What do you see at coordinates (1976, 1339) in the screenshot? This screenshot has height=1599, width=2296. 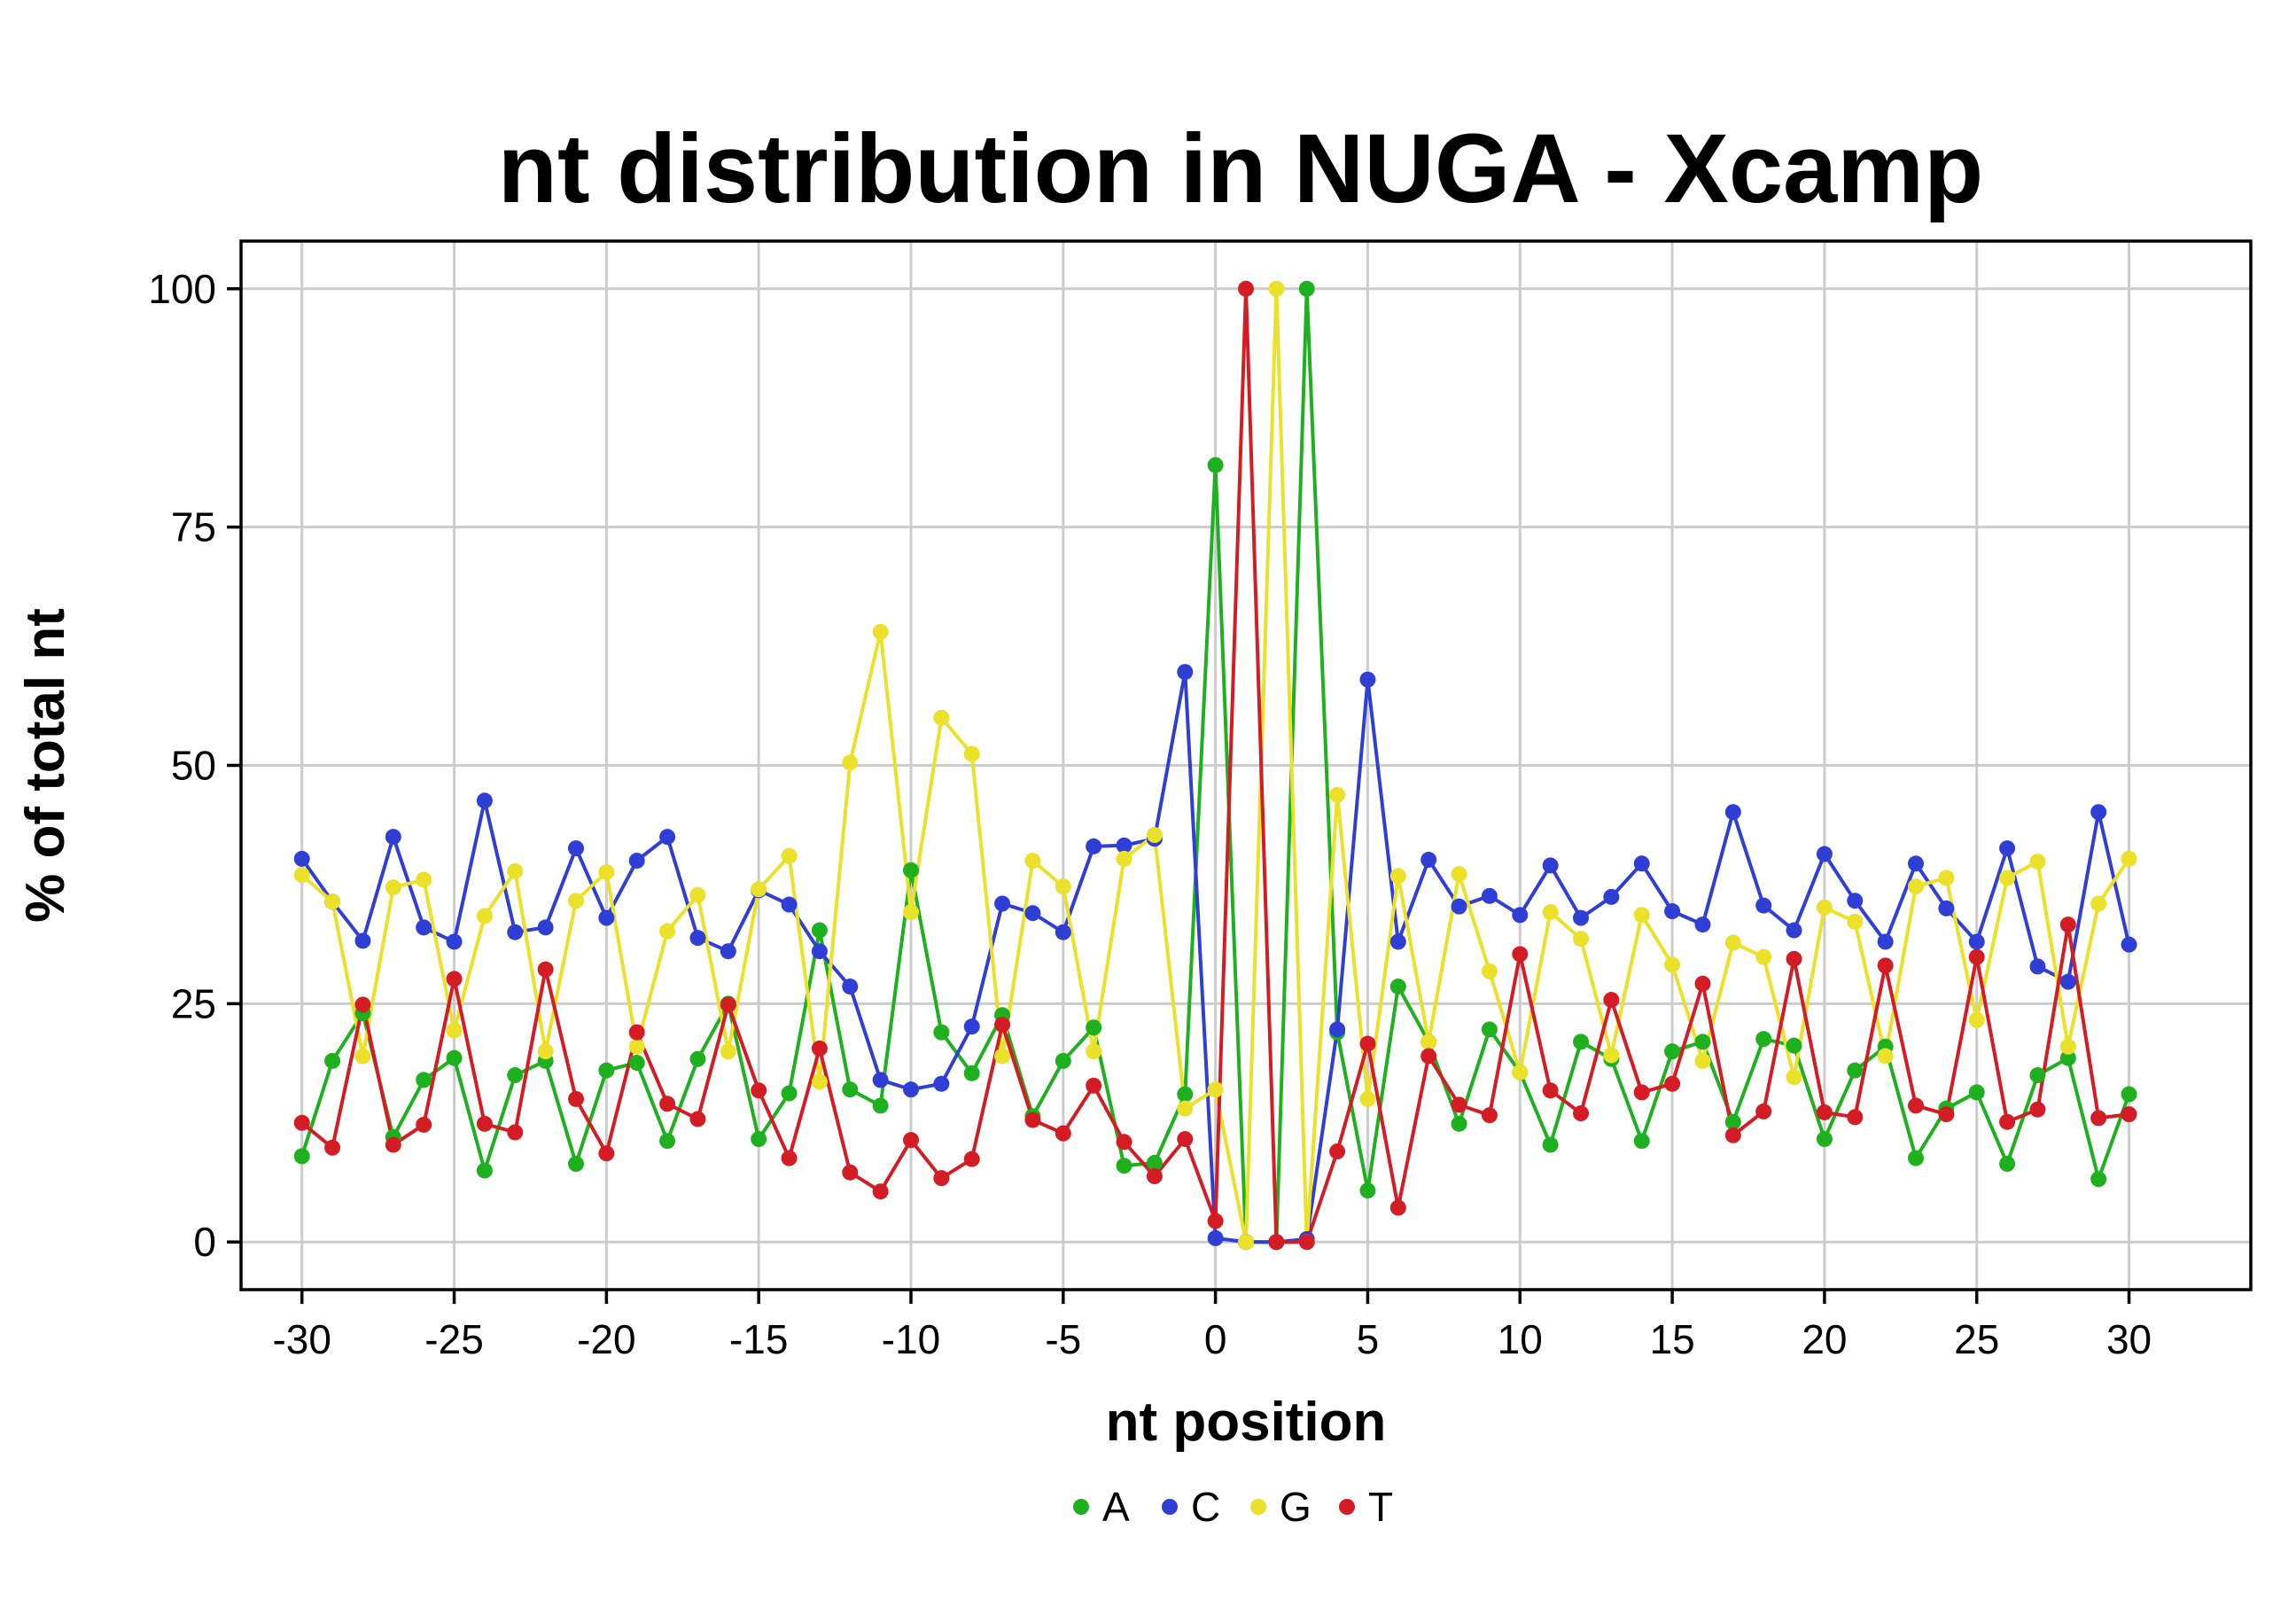 I see `x-tick-label: 25` at bounding box center [1976, 1339].